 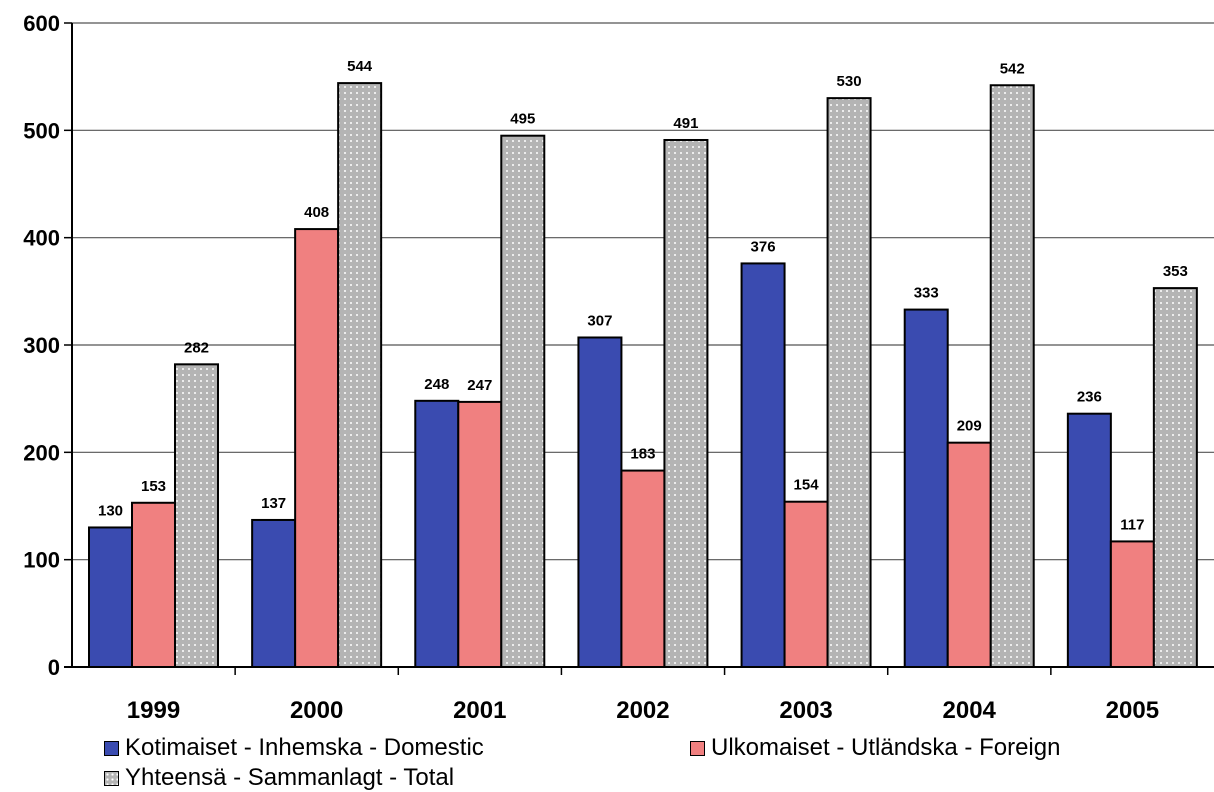 I want to click on legend-item-foreign: Ulkomaiset - Utländska - Foreign, so click(x=875, y=748).